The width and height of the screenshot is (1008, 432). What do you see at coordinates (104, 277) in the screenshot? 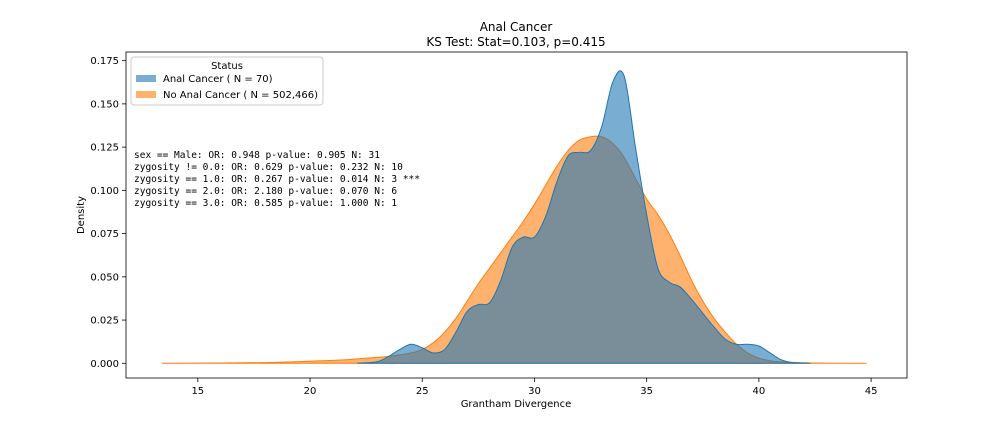
I see `y-tick-label: 0.050` at bounding box center [104, 277].